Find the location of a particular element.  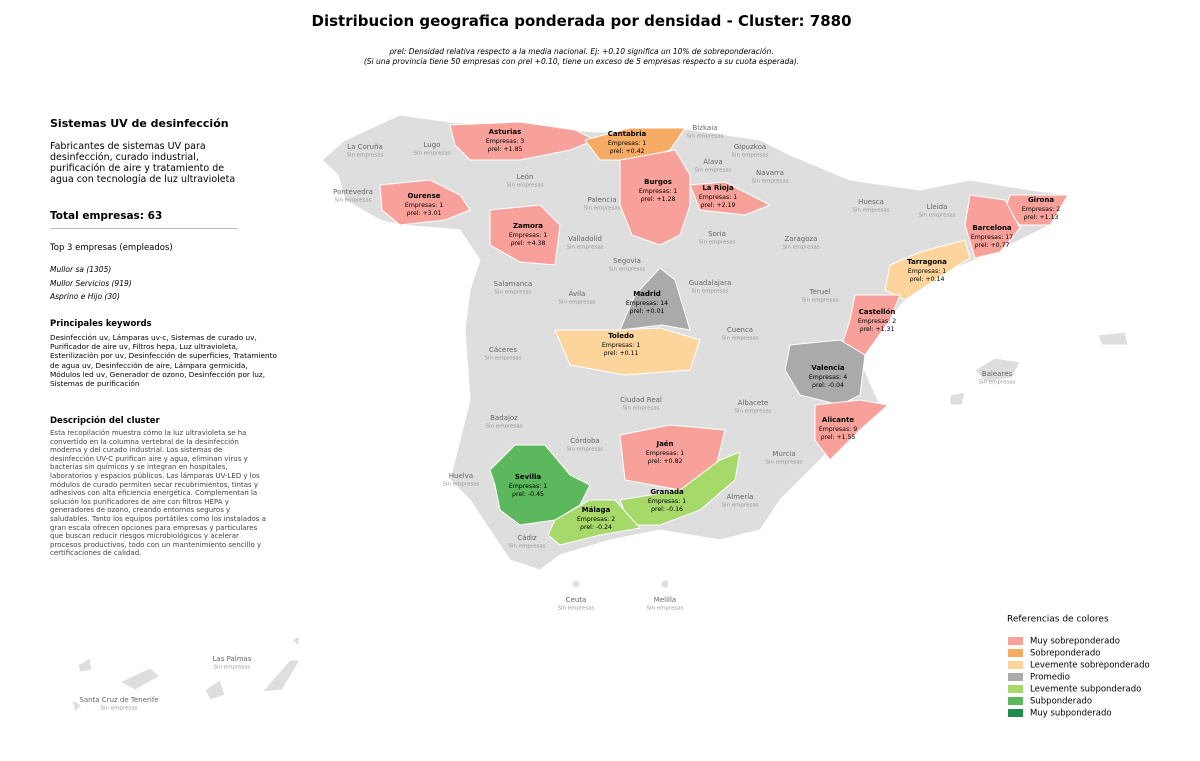

province-rho: ρrel: +0.11 is located at coordinates (621, 353).